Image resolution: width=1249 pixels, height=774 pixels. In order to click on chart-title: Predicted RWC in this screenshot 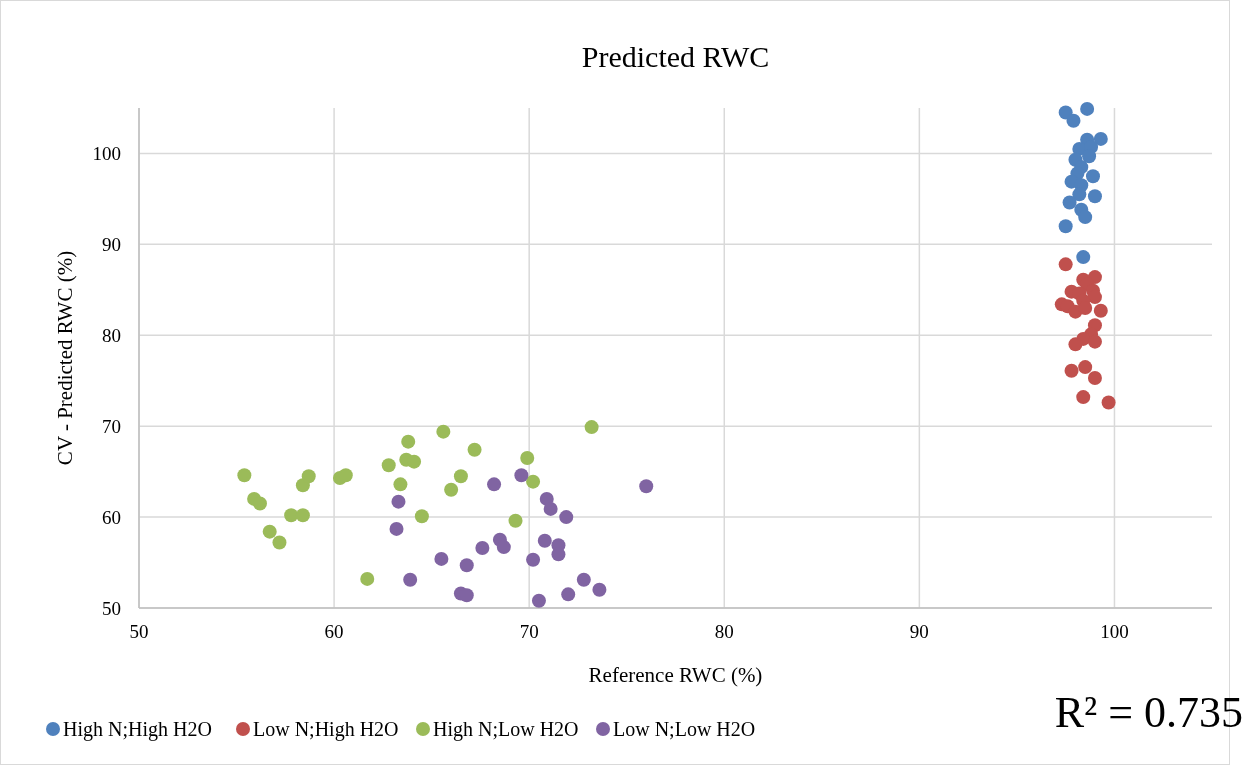, I will do `click(675, 56)`.